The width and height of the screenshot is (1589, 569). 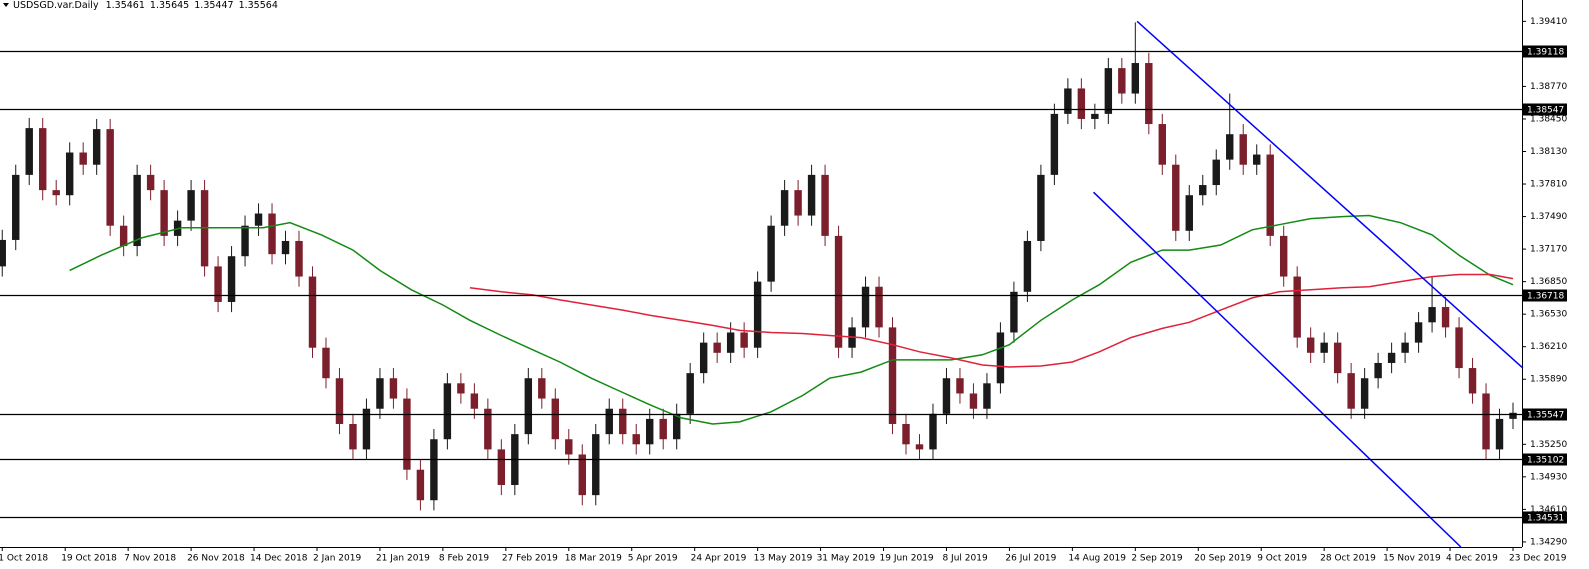 I want to click on header-open: 1.35461, so click(x=125, y=5).